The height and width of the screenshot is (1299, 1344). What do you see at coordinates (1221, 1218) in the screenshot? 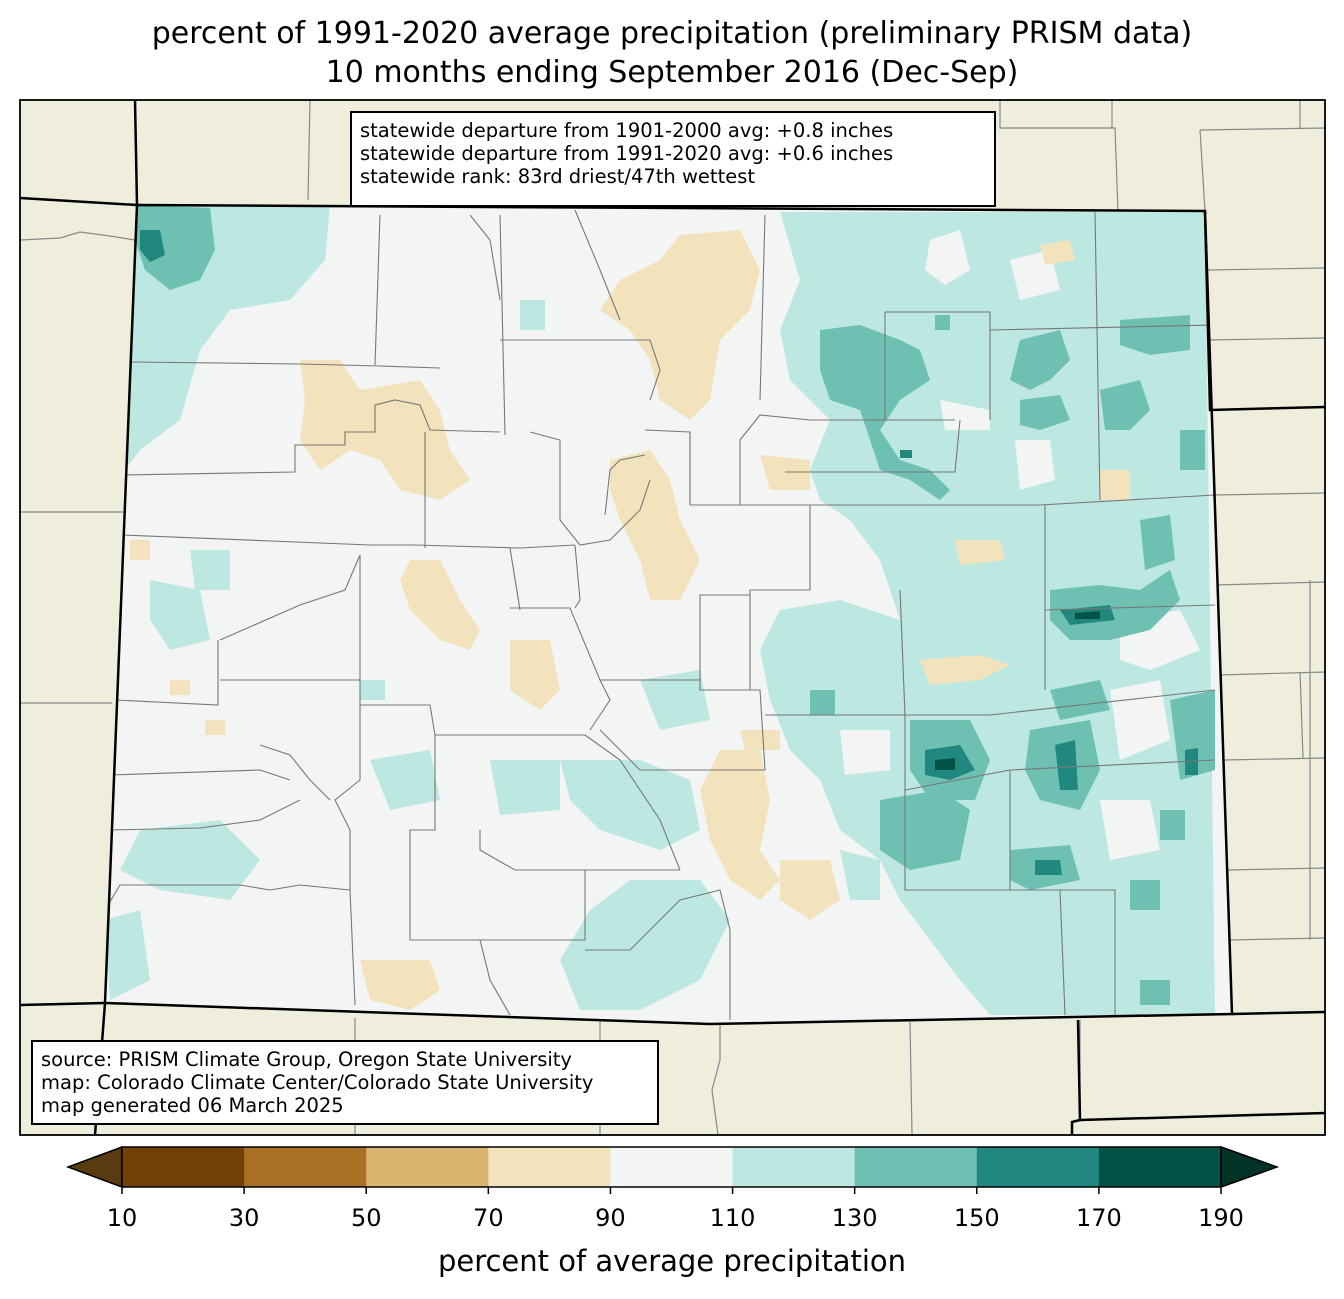
I see `colorbar-tick-label: 190` at bounding box center [1221, 1218].